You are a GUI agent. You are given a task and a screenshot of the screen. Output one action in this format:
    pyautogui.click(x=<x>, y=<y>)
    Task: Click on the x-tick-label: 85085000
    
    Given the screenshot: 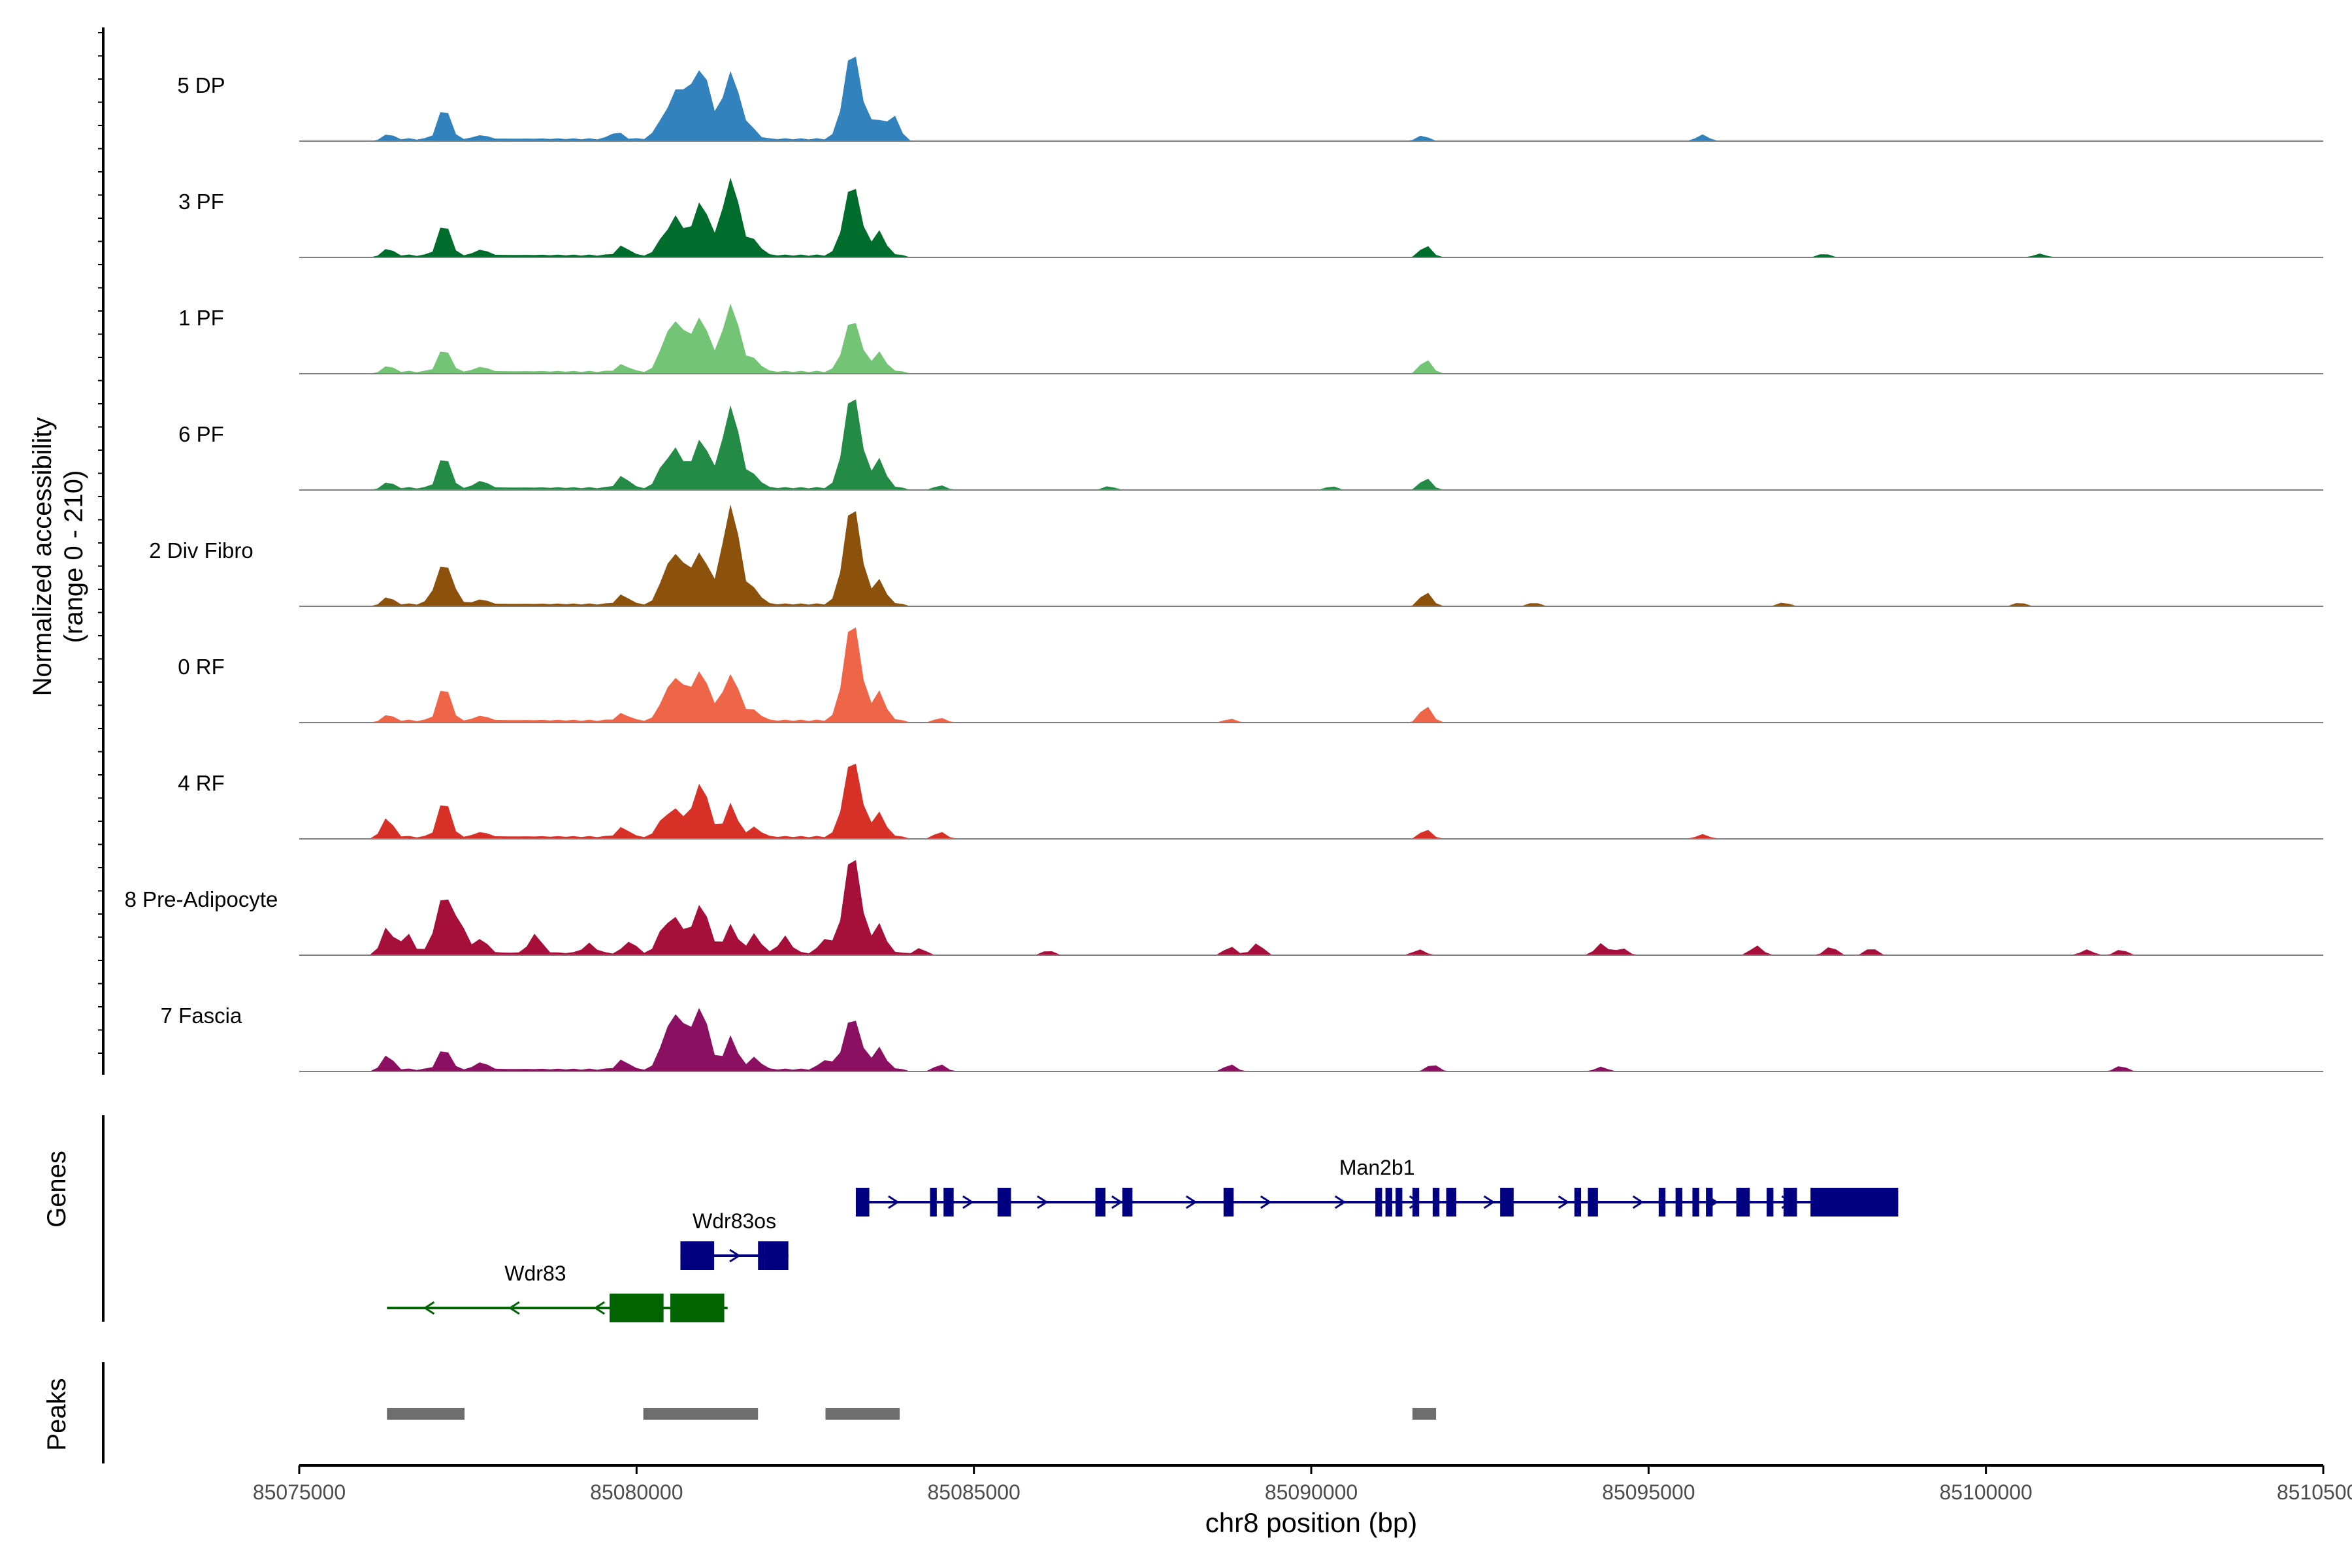 What is the action you would take?
    pyautogui.click(x=973, y=1492)
    